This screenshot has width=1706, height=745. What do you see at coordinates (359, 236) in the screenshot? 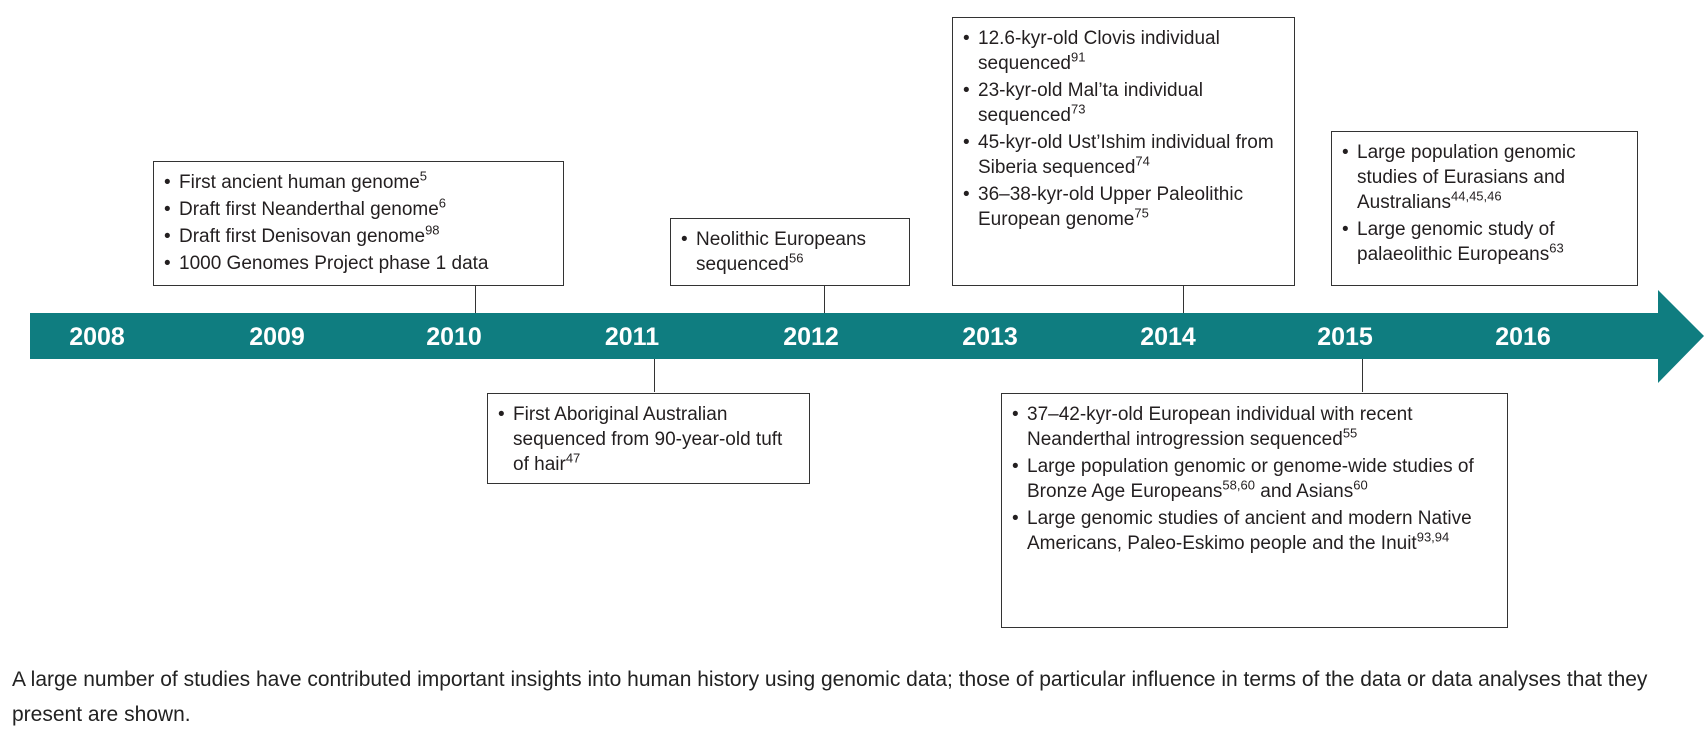
I see `event-item: Draft first Denisovan genome98` at bounding box center [359, 236].